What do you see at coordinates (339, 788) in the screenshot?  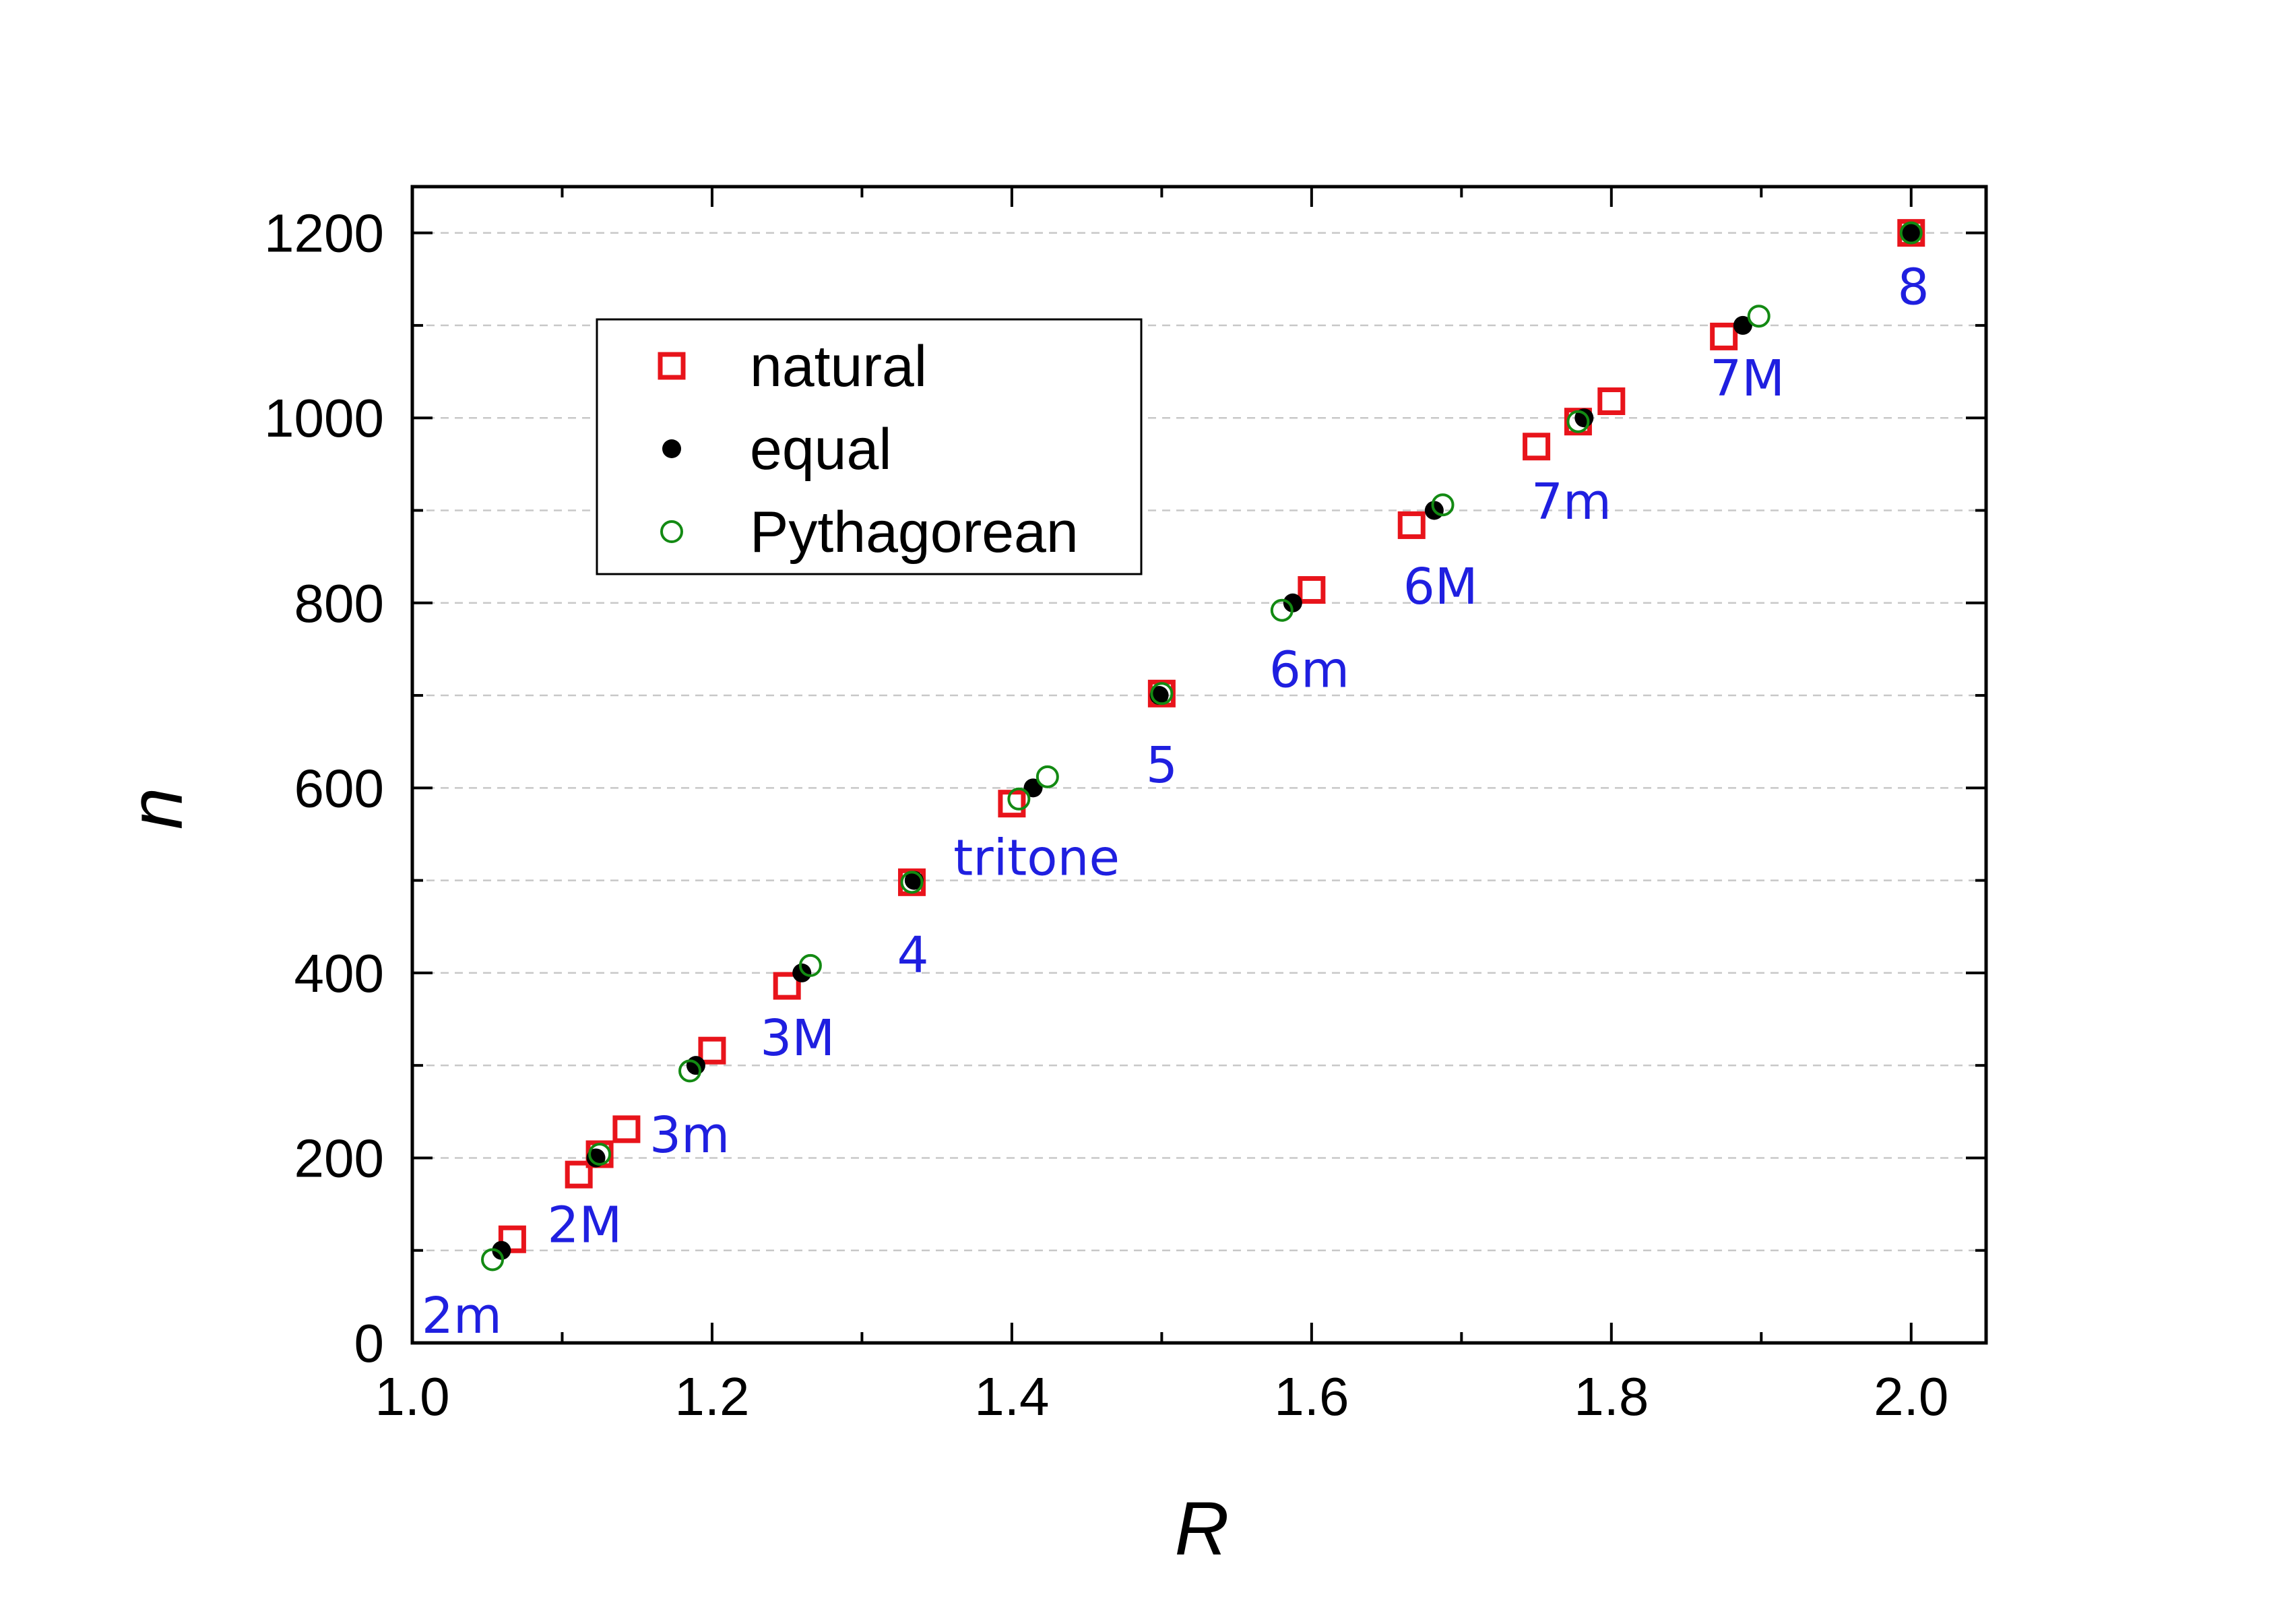 I see `y-tick-label: 600` at bounding box center [339, 788].